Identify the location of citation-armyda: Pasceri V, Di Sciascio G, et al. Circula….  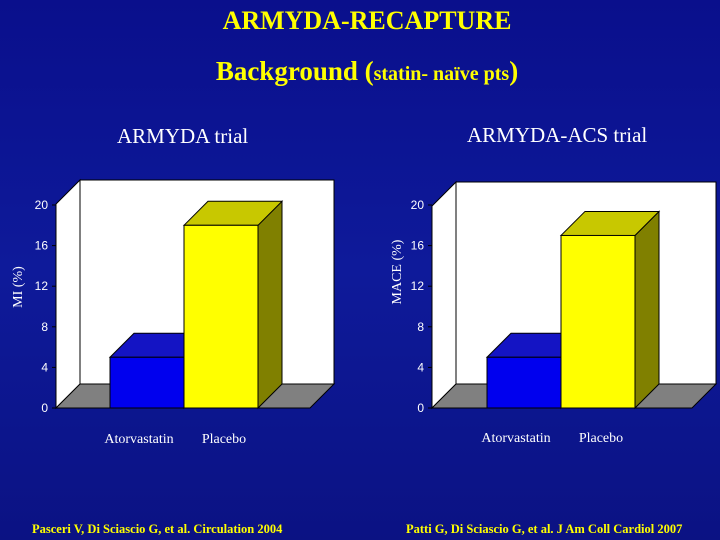
(157, 529).